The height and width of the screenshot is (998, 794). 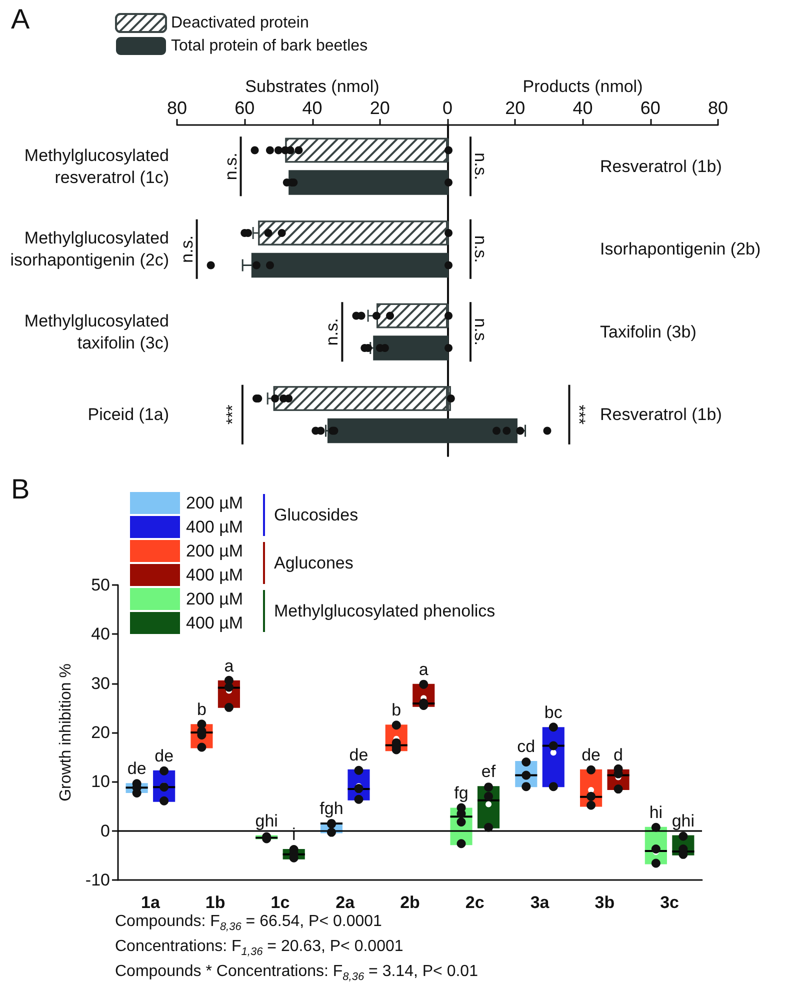 What do you see at coordinates (582, 86) in the screenshot?
I see `text: Products (nmol)` at bounding box center [582, 86].